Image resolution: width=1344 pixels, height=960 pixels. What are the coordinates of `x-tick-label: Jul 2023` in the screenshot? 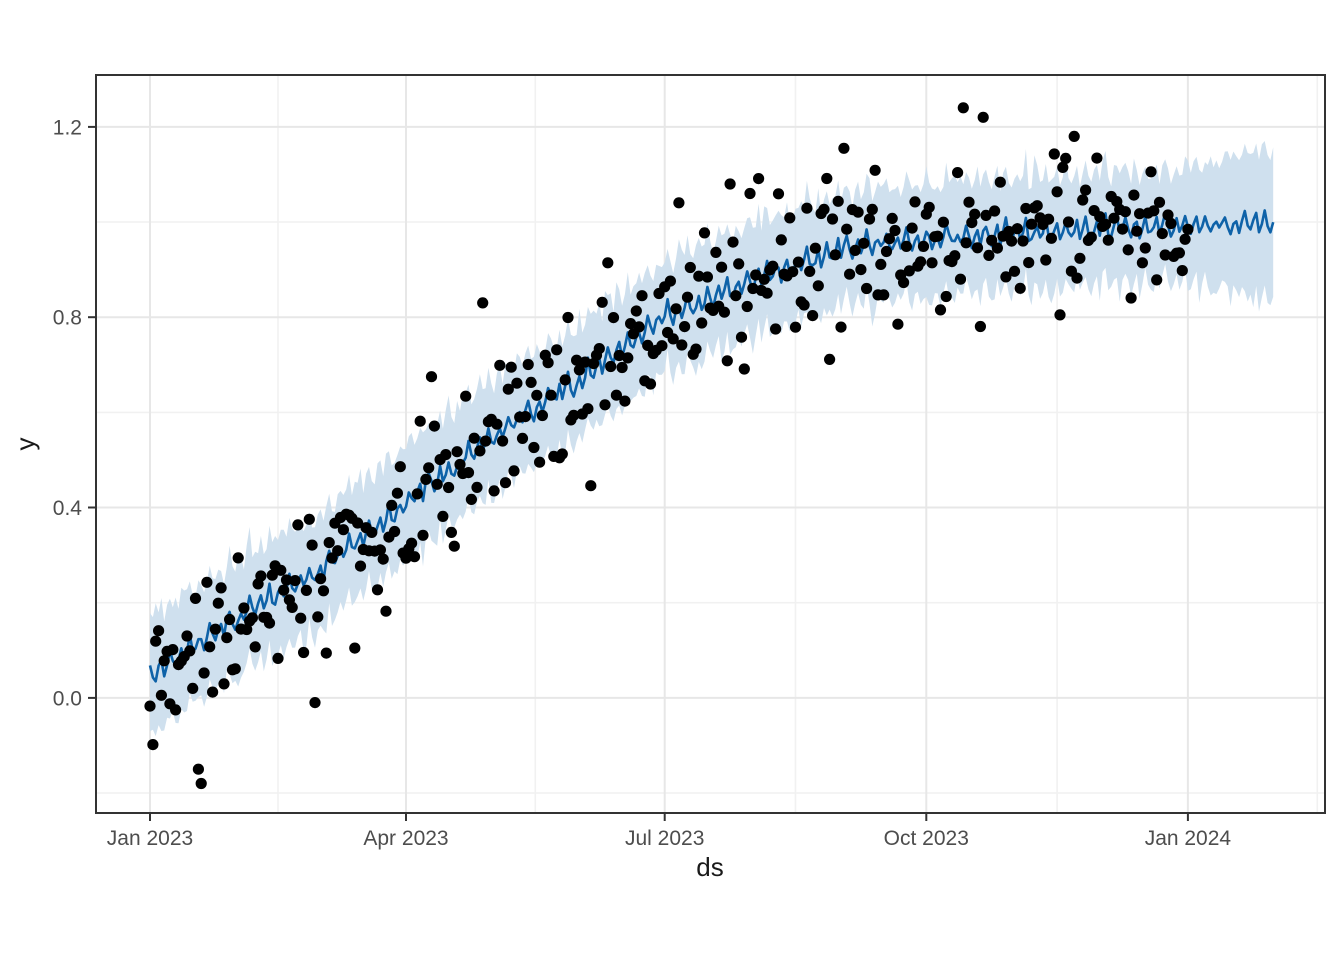 It's located at (664, 838).